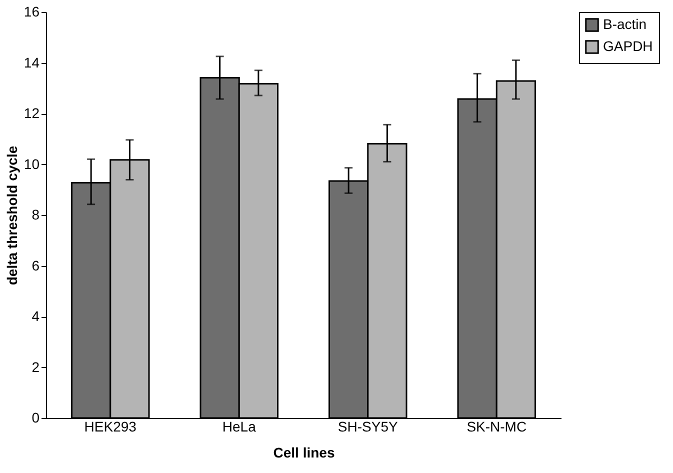  What do you see at coordinates (12, 216) in the screenshot?
I see `y-axis-title: delta threshold cycle` at bounding box center [12, 216].